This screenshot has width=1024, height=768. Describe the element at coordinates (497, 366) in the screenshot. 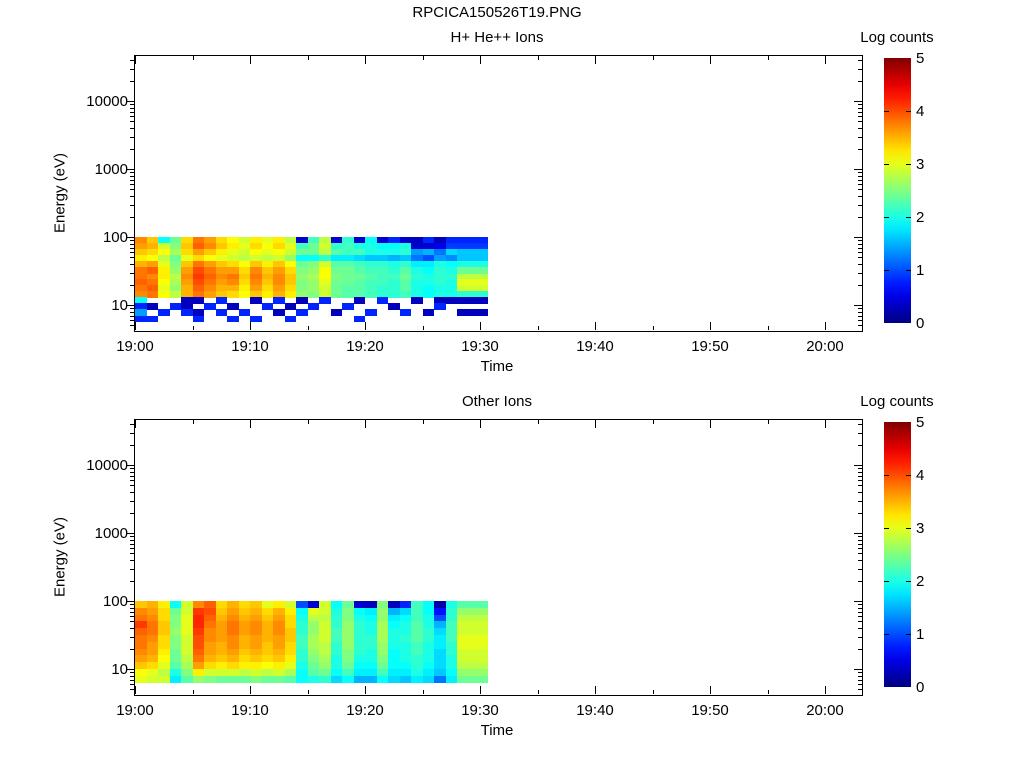

I see `x-axis-label-top: Time` at that location.